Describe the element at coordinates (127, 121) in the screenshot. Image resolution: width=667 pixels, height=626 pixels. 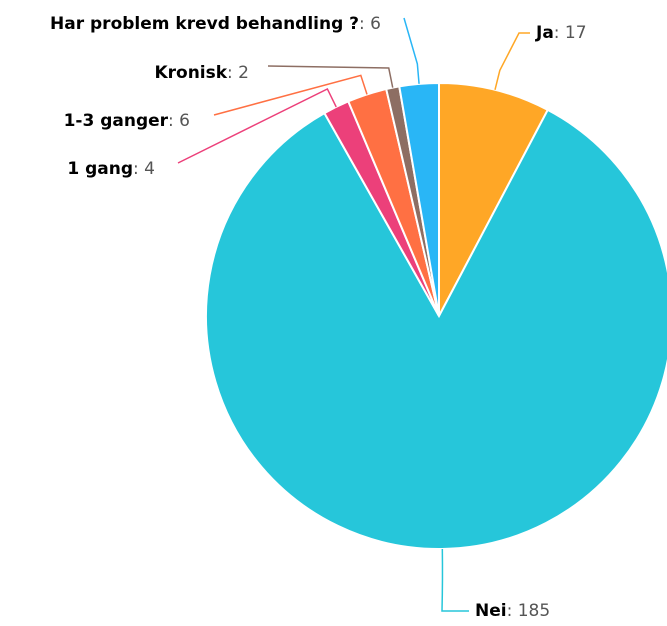
I see `slice-label-1-3-ganger: 1-3 ganger: 6` at that location.